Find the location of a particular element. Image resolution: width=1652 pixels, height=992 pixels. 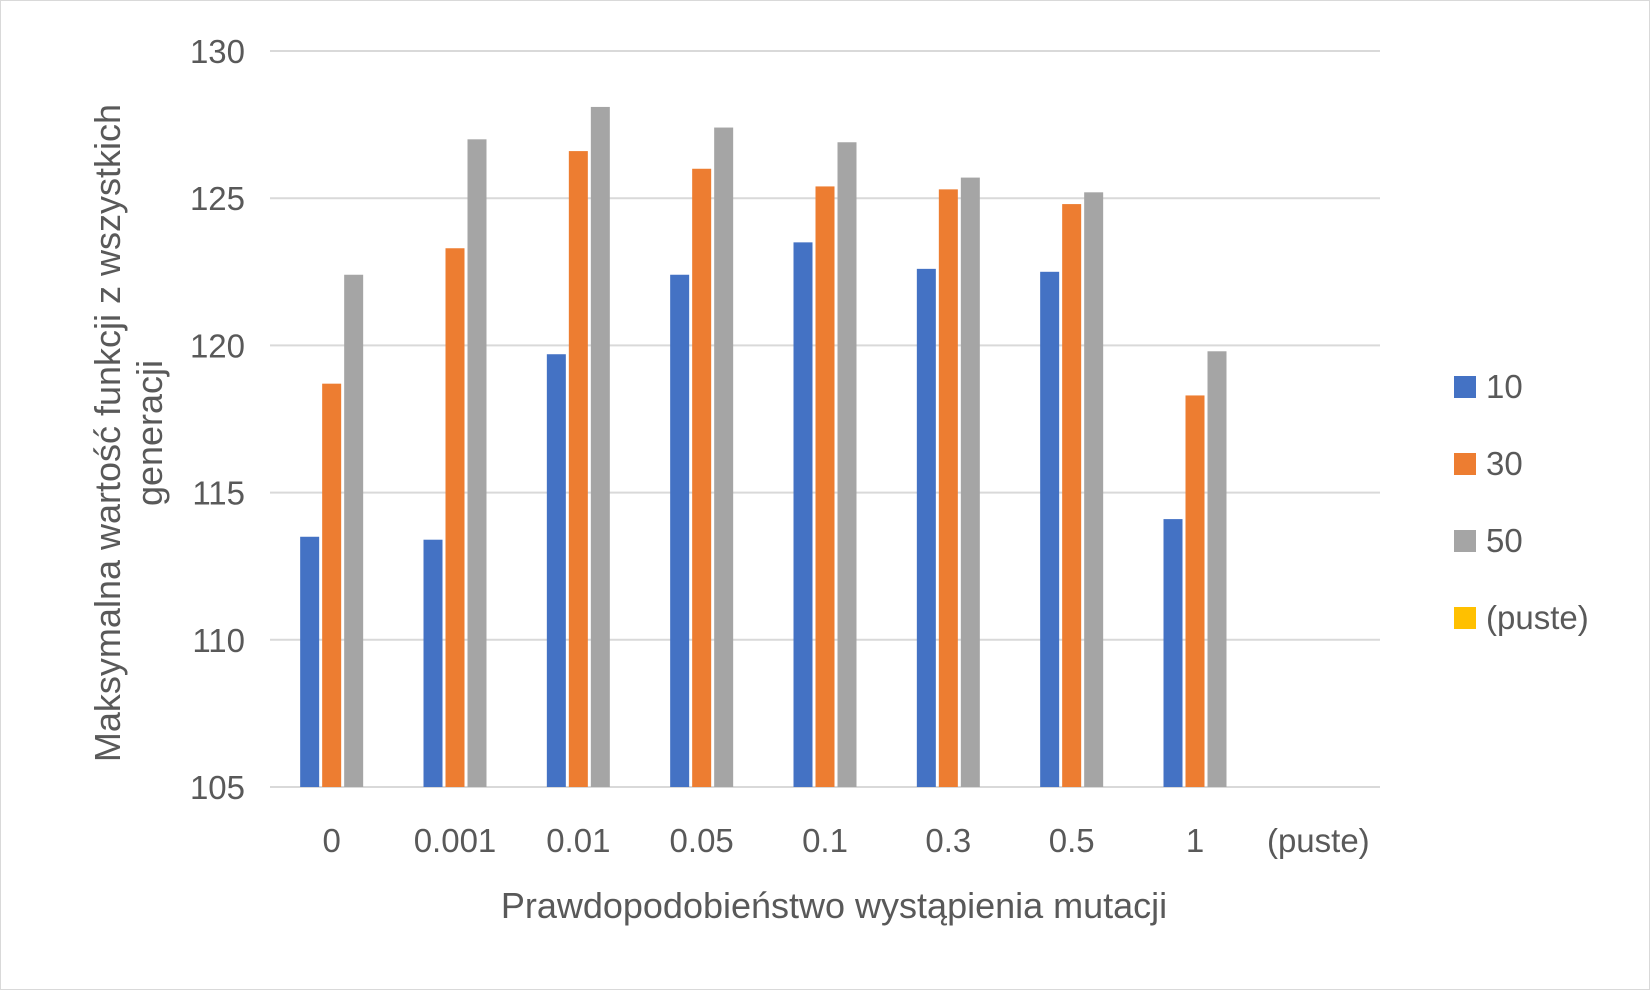

bar-series-30-0.1 is located at coordinates (825, 486).